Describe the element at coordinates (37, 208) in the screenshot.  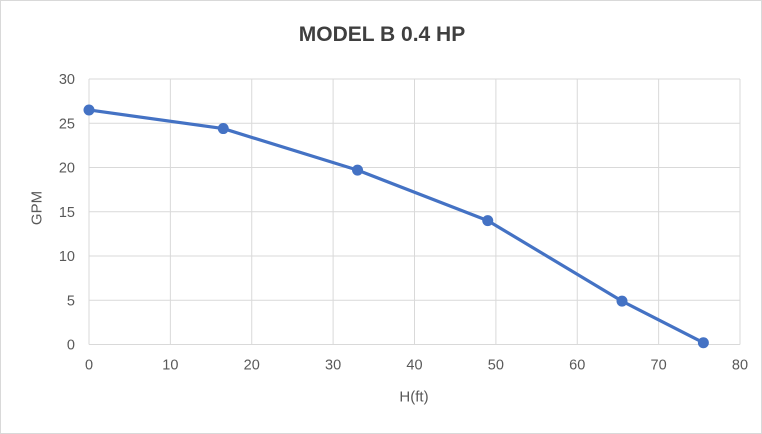
I see `y-axis-title: GPM` at that location.